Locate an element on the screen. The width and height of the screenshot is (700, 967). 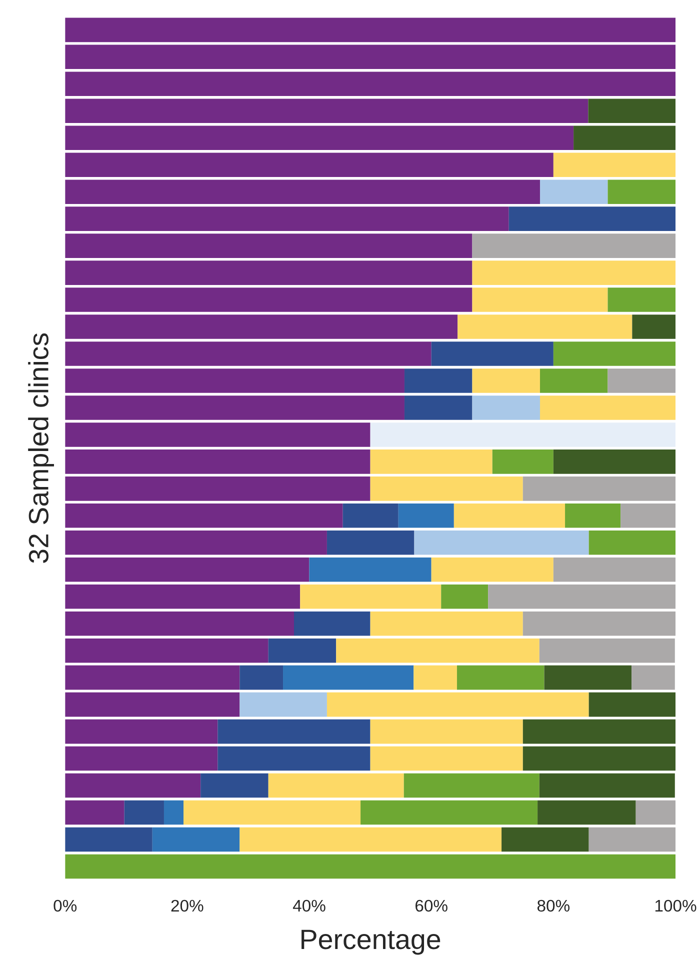
x-tick-label: 100% is located at coordinates (675, 906).